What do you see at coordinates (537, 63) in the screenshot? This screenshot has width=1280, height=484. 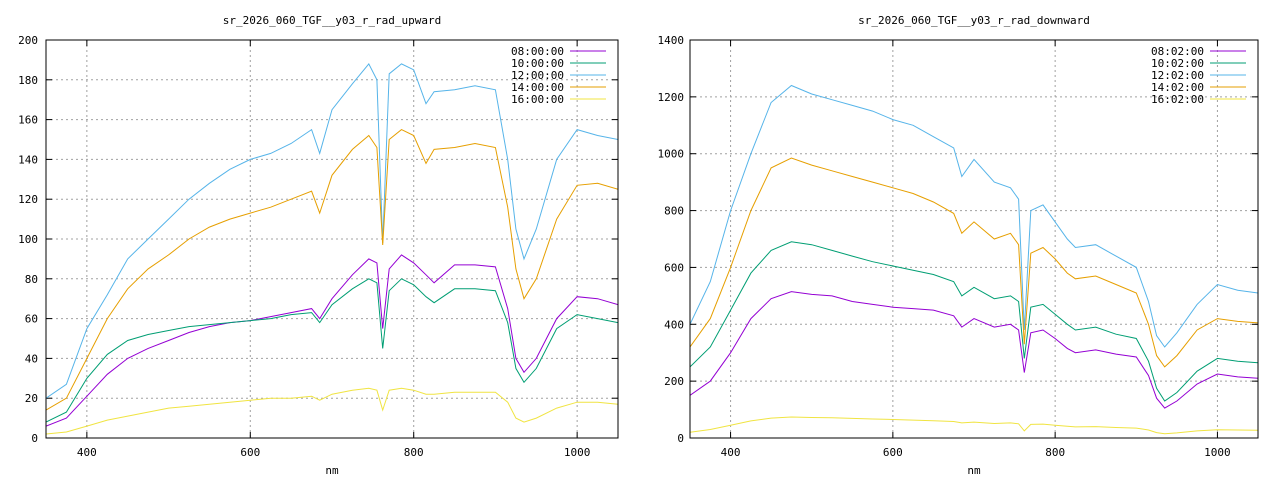 I see `legend-label: 10:00:00` at bounding box center [537, 63].